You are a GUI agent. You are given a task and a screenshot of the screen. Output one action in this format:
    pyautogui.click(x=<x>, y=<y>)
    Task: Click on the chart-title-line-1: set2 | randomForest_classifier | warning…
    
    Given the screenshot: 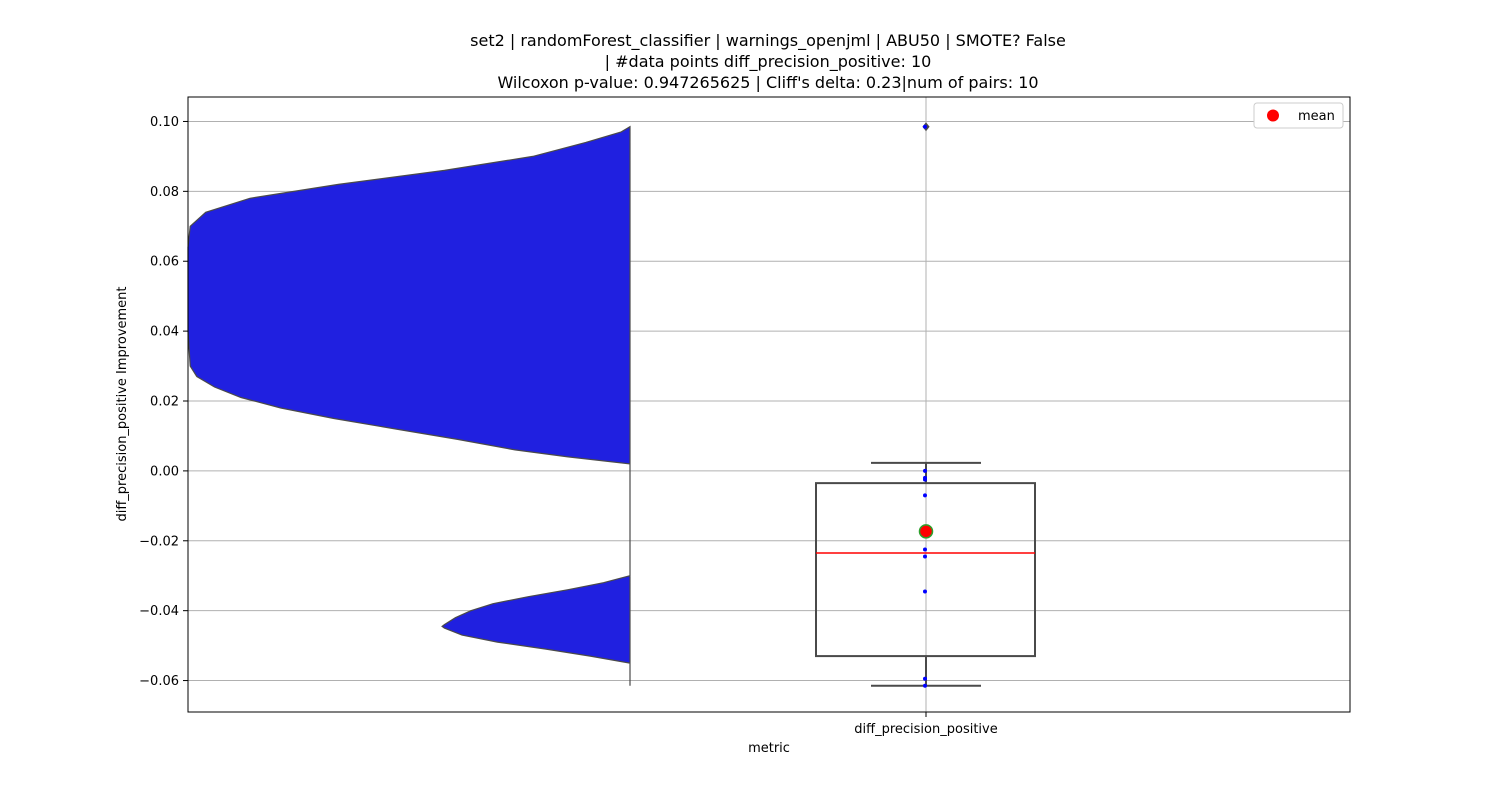 What is the action you would take?
    pyautogui.click(x=768, y=41)
    